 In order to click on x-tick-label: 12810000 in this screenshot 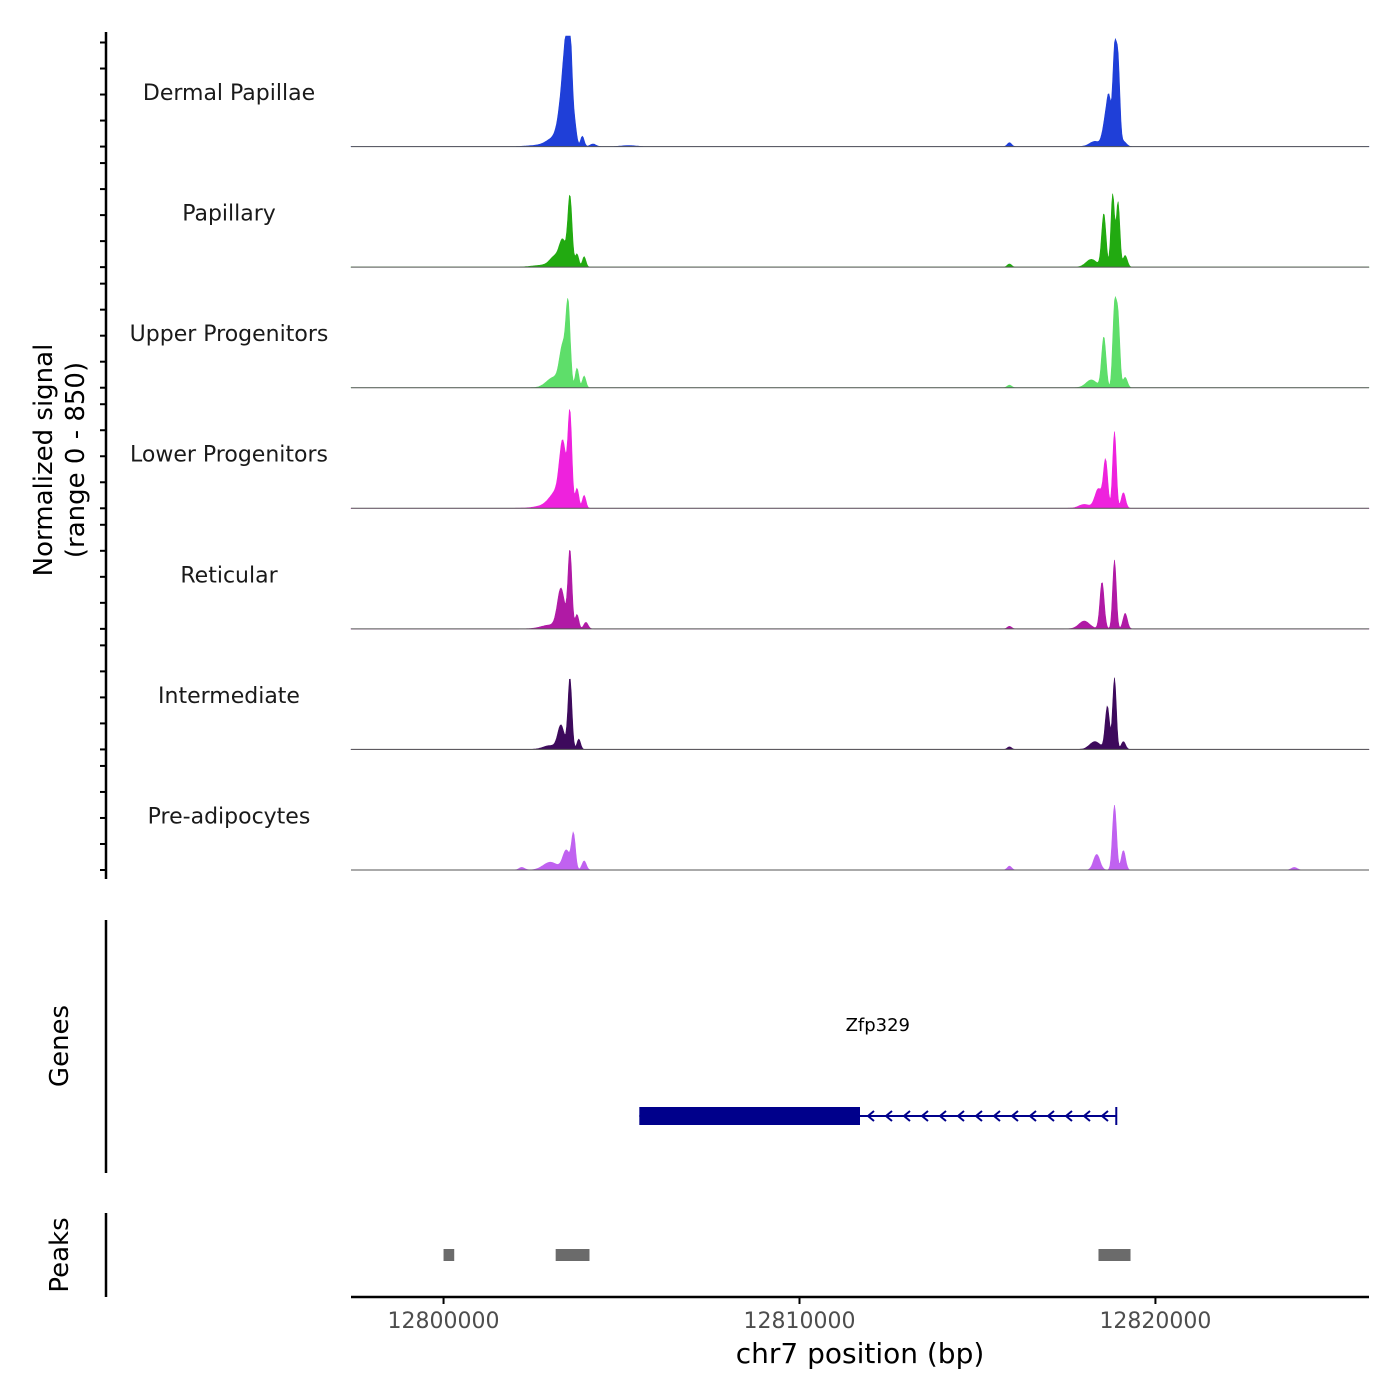, I will do `click(799, 1321)`.